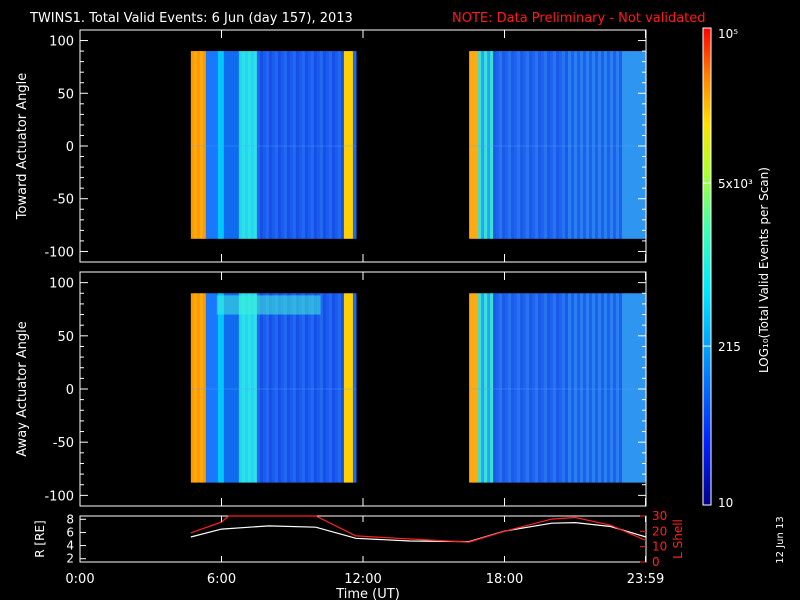  What do you see at coordinates (656, 562) in the screenshot?
I see `y-tick-right-label: 0` at bounding box center [656, 562].